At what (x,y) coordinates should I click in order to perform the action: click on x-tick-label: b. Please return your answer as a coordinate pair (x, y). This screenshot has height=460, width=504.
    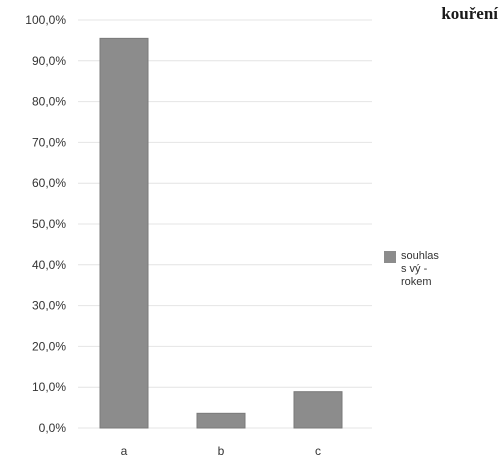
    Looking at the image, I should click on (221, 451).